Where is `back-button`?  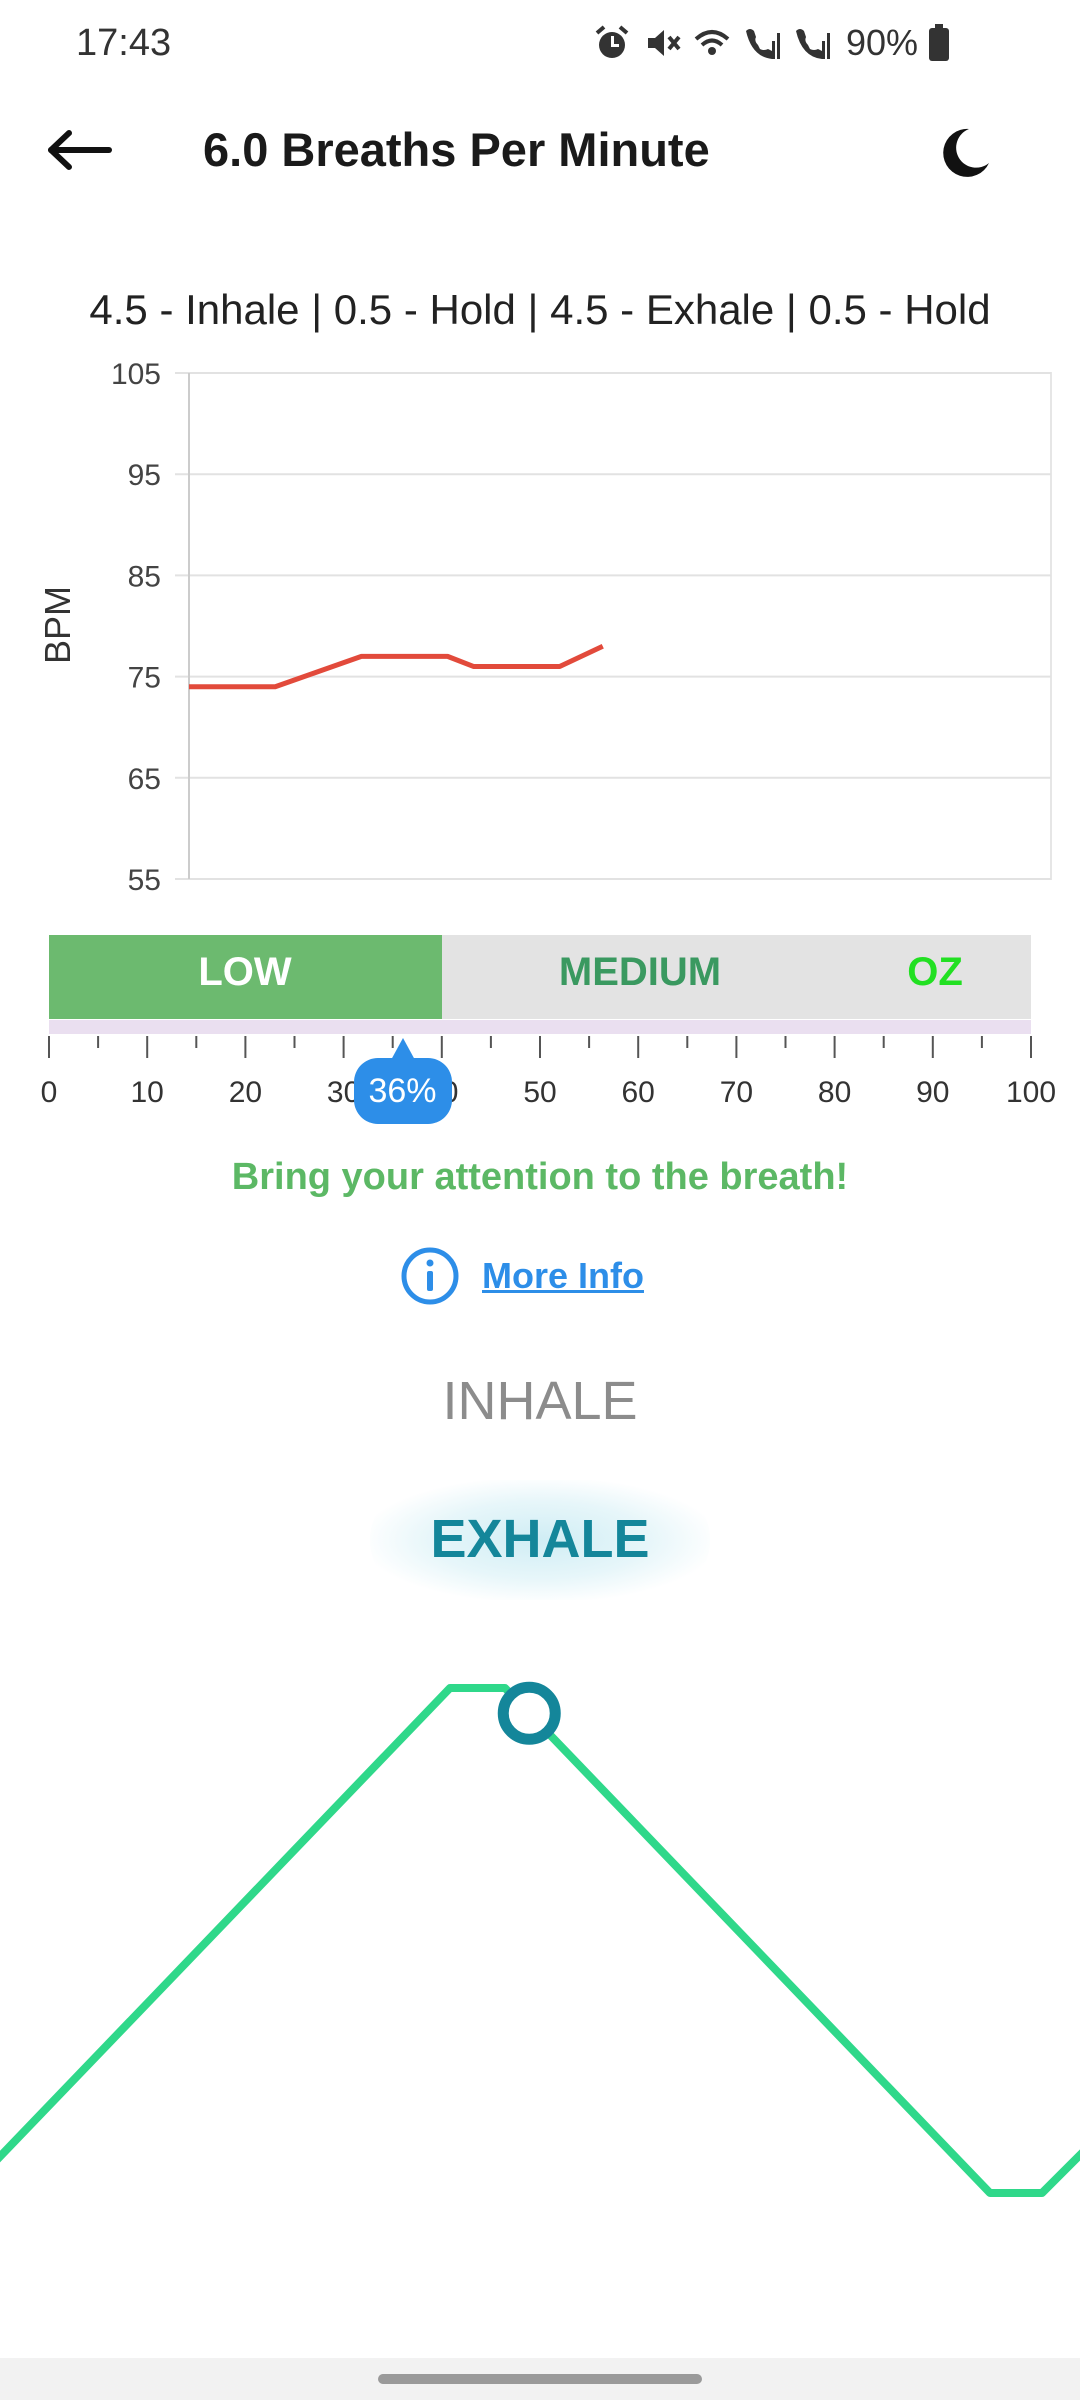 back-button is located at coordinates (80, 150).